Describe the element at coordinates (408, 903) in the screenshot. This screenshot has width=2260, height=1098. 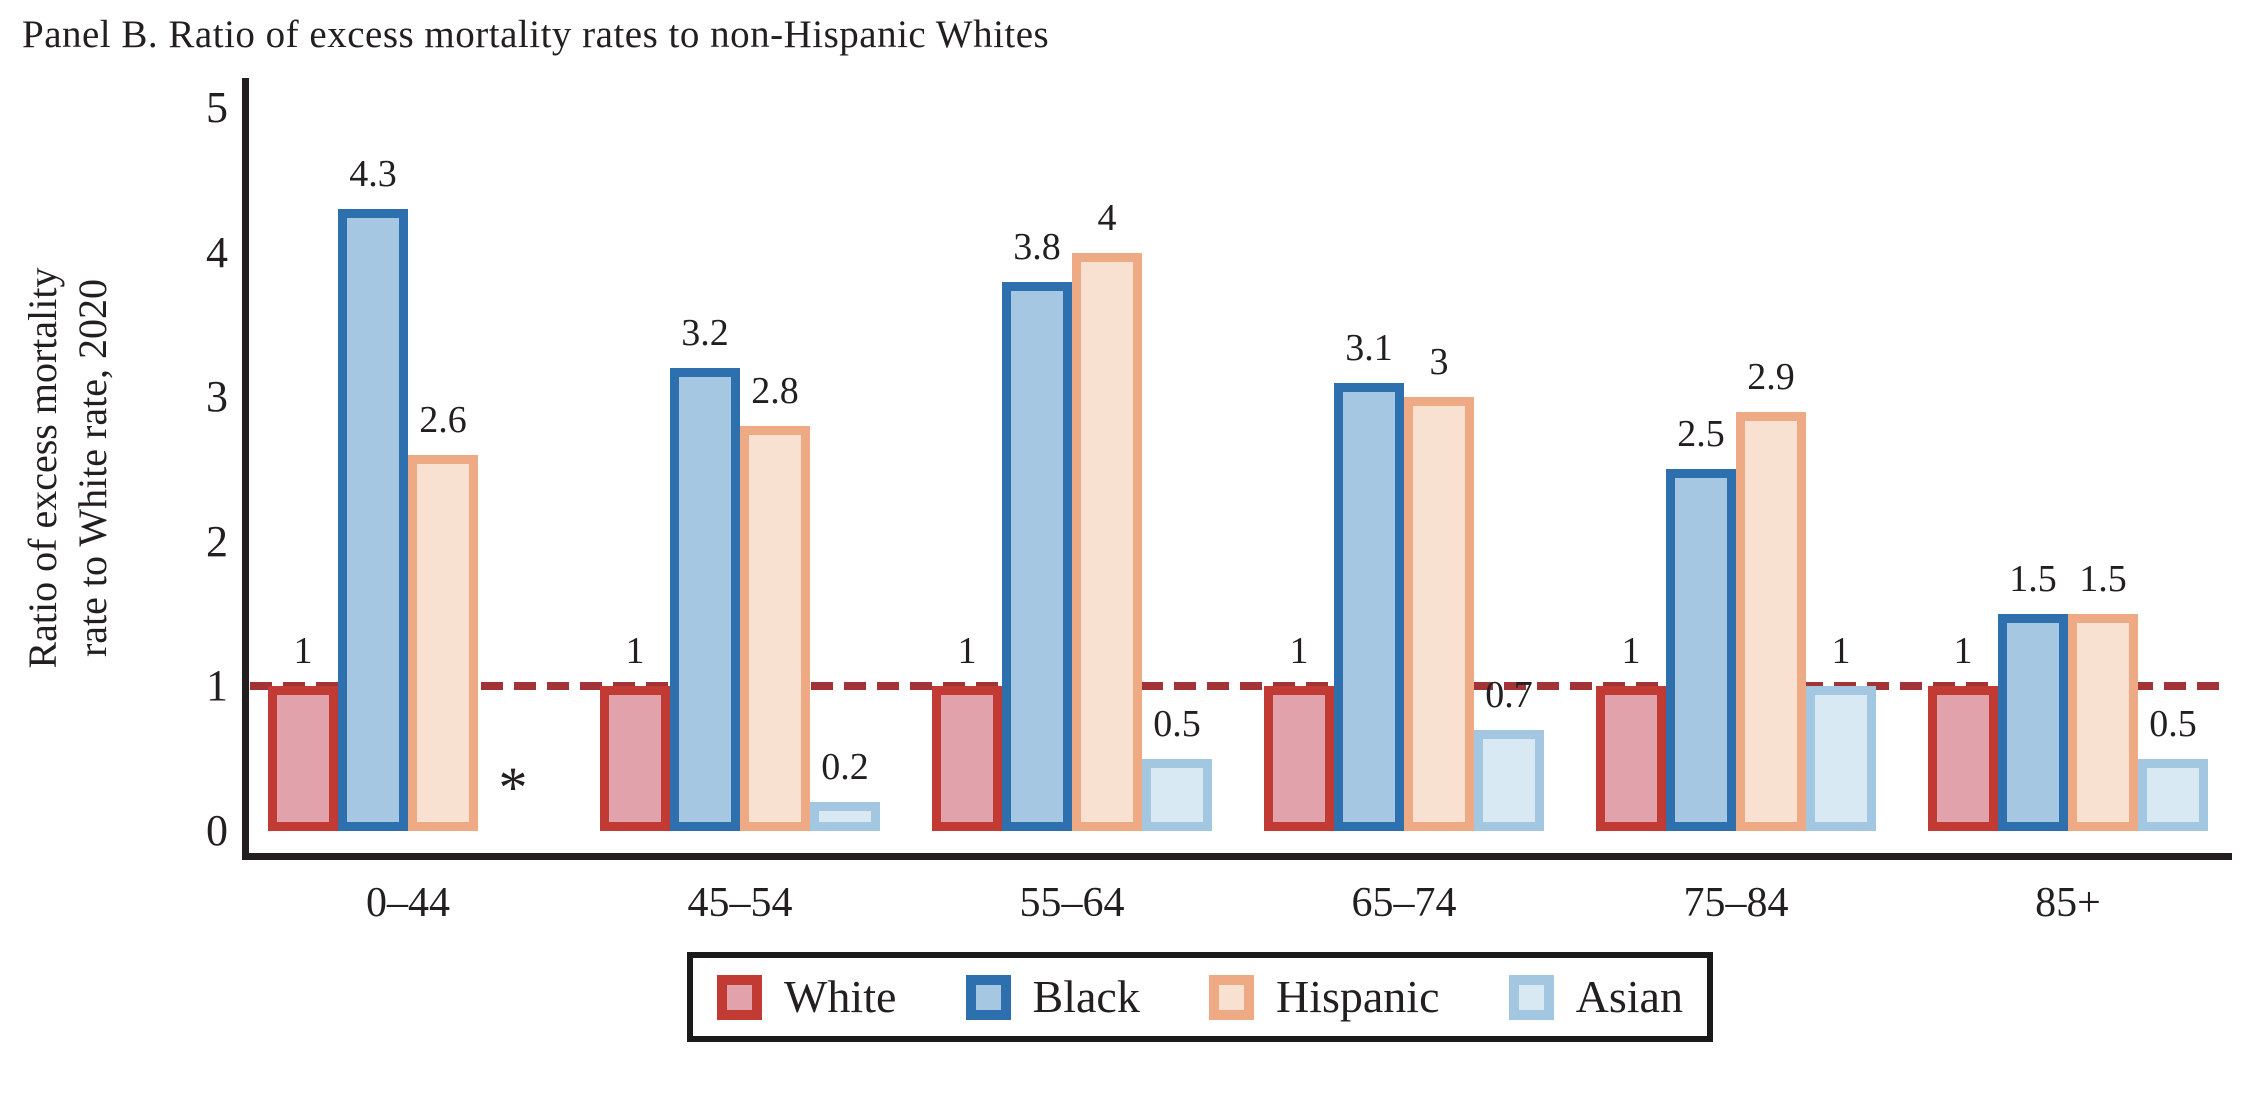
I see `x-category-label-0-44: 0–44` at that location.